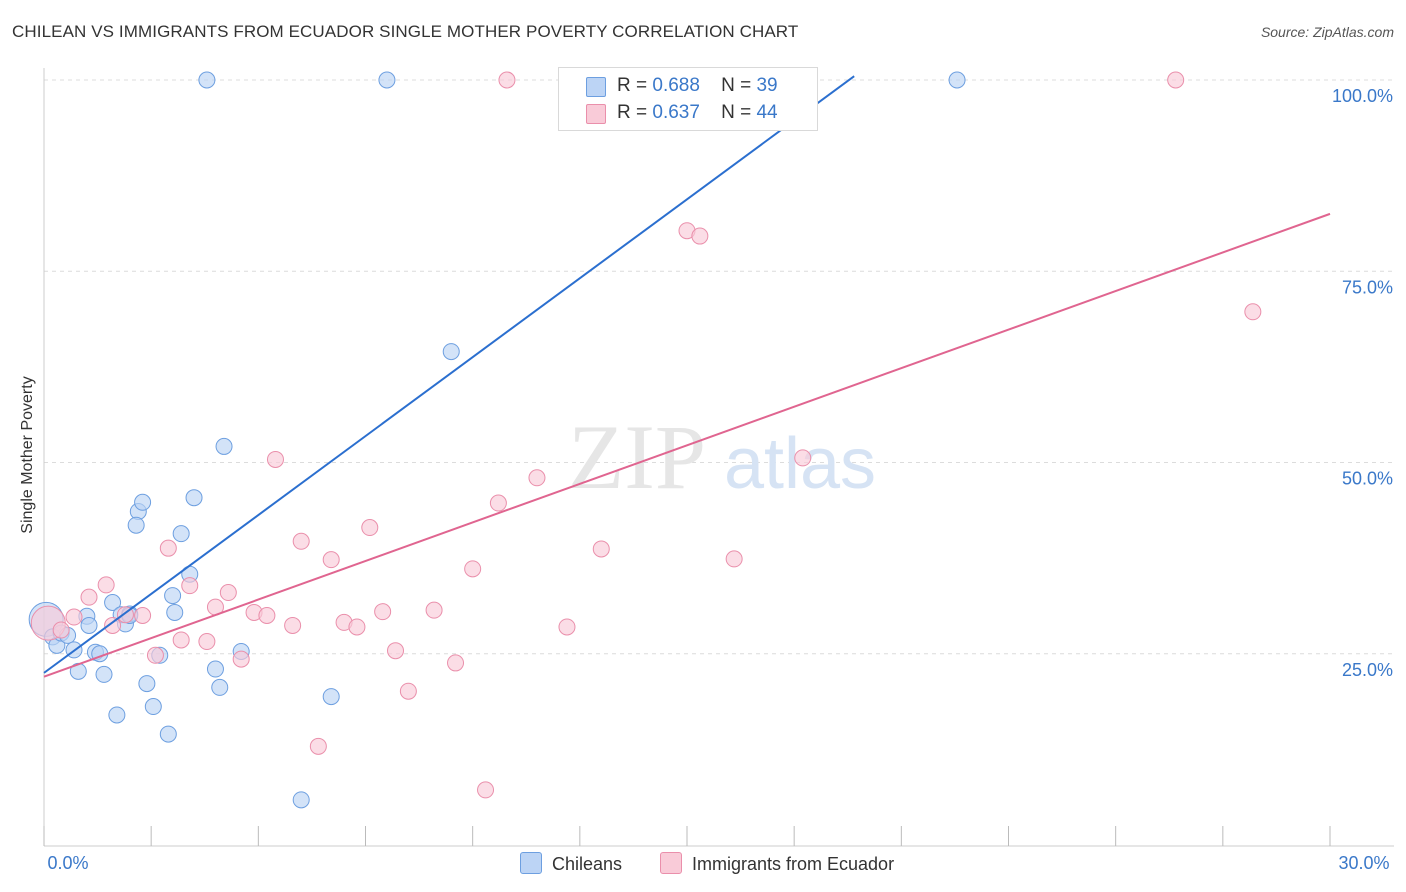 This screenshot has height=892, width=1406. I want to click on y-tick-label: 25.0%, so click(1367, 670).